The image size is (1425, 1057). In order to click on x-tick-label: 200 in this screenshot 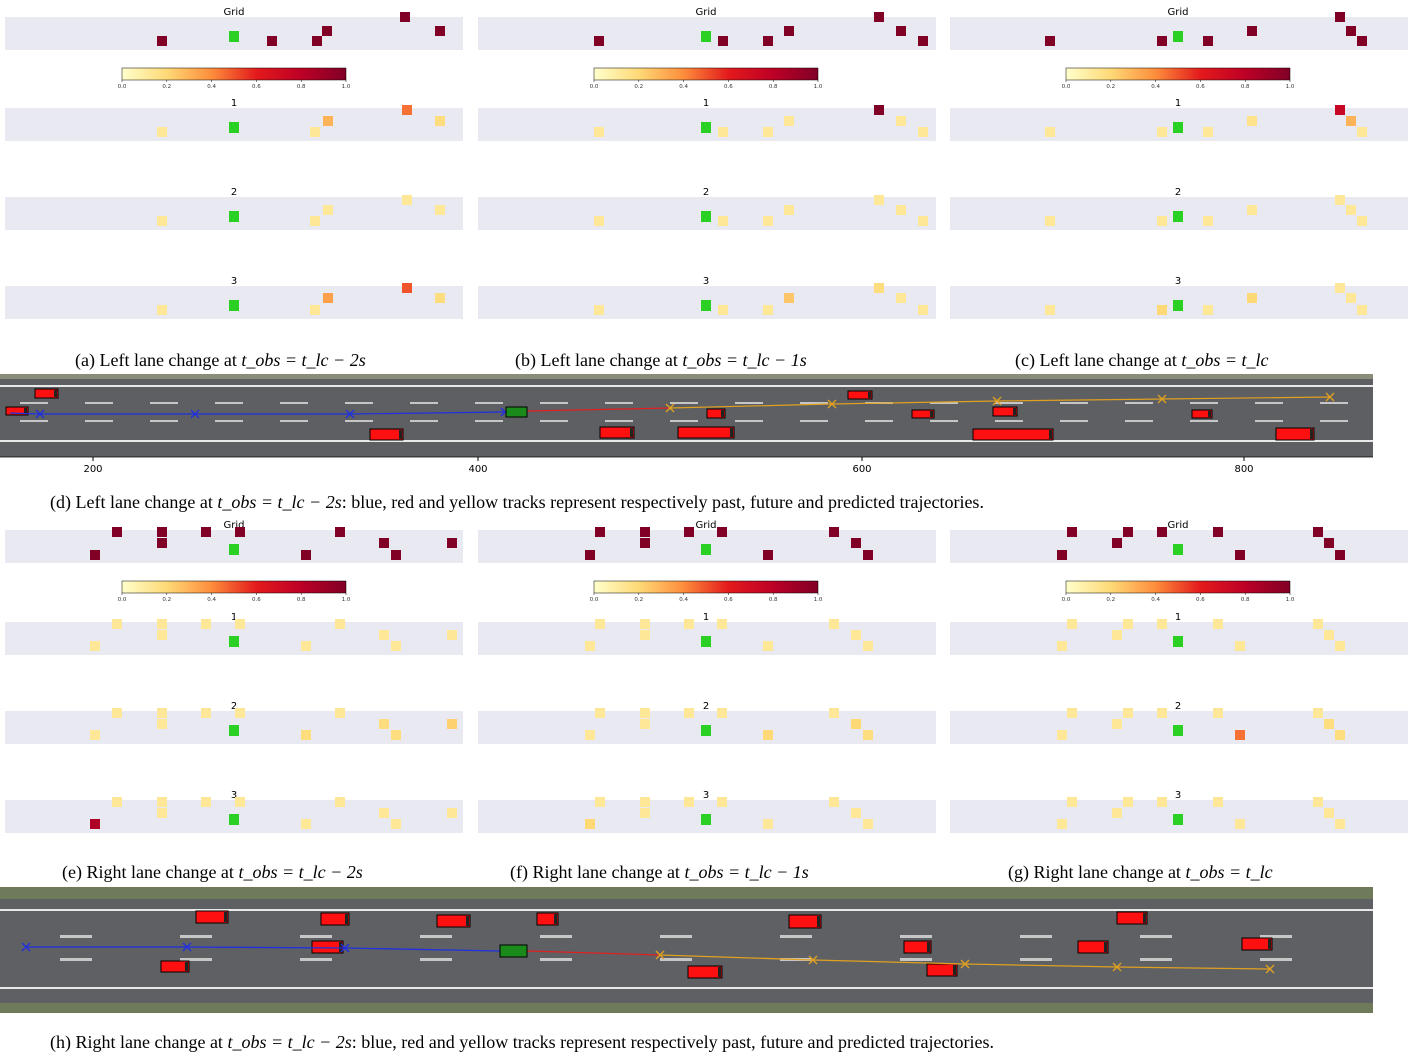, I will do `click(92, 469)`.